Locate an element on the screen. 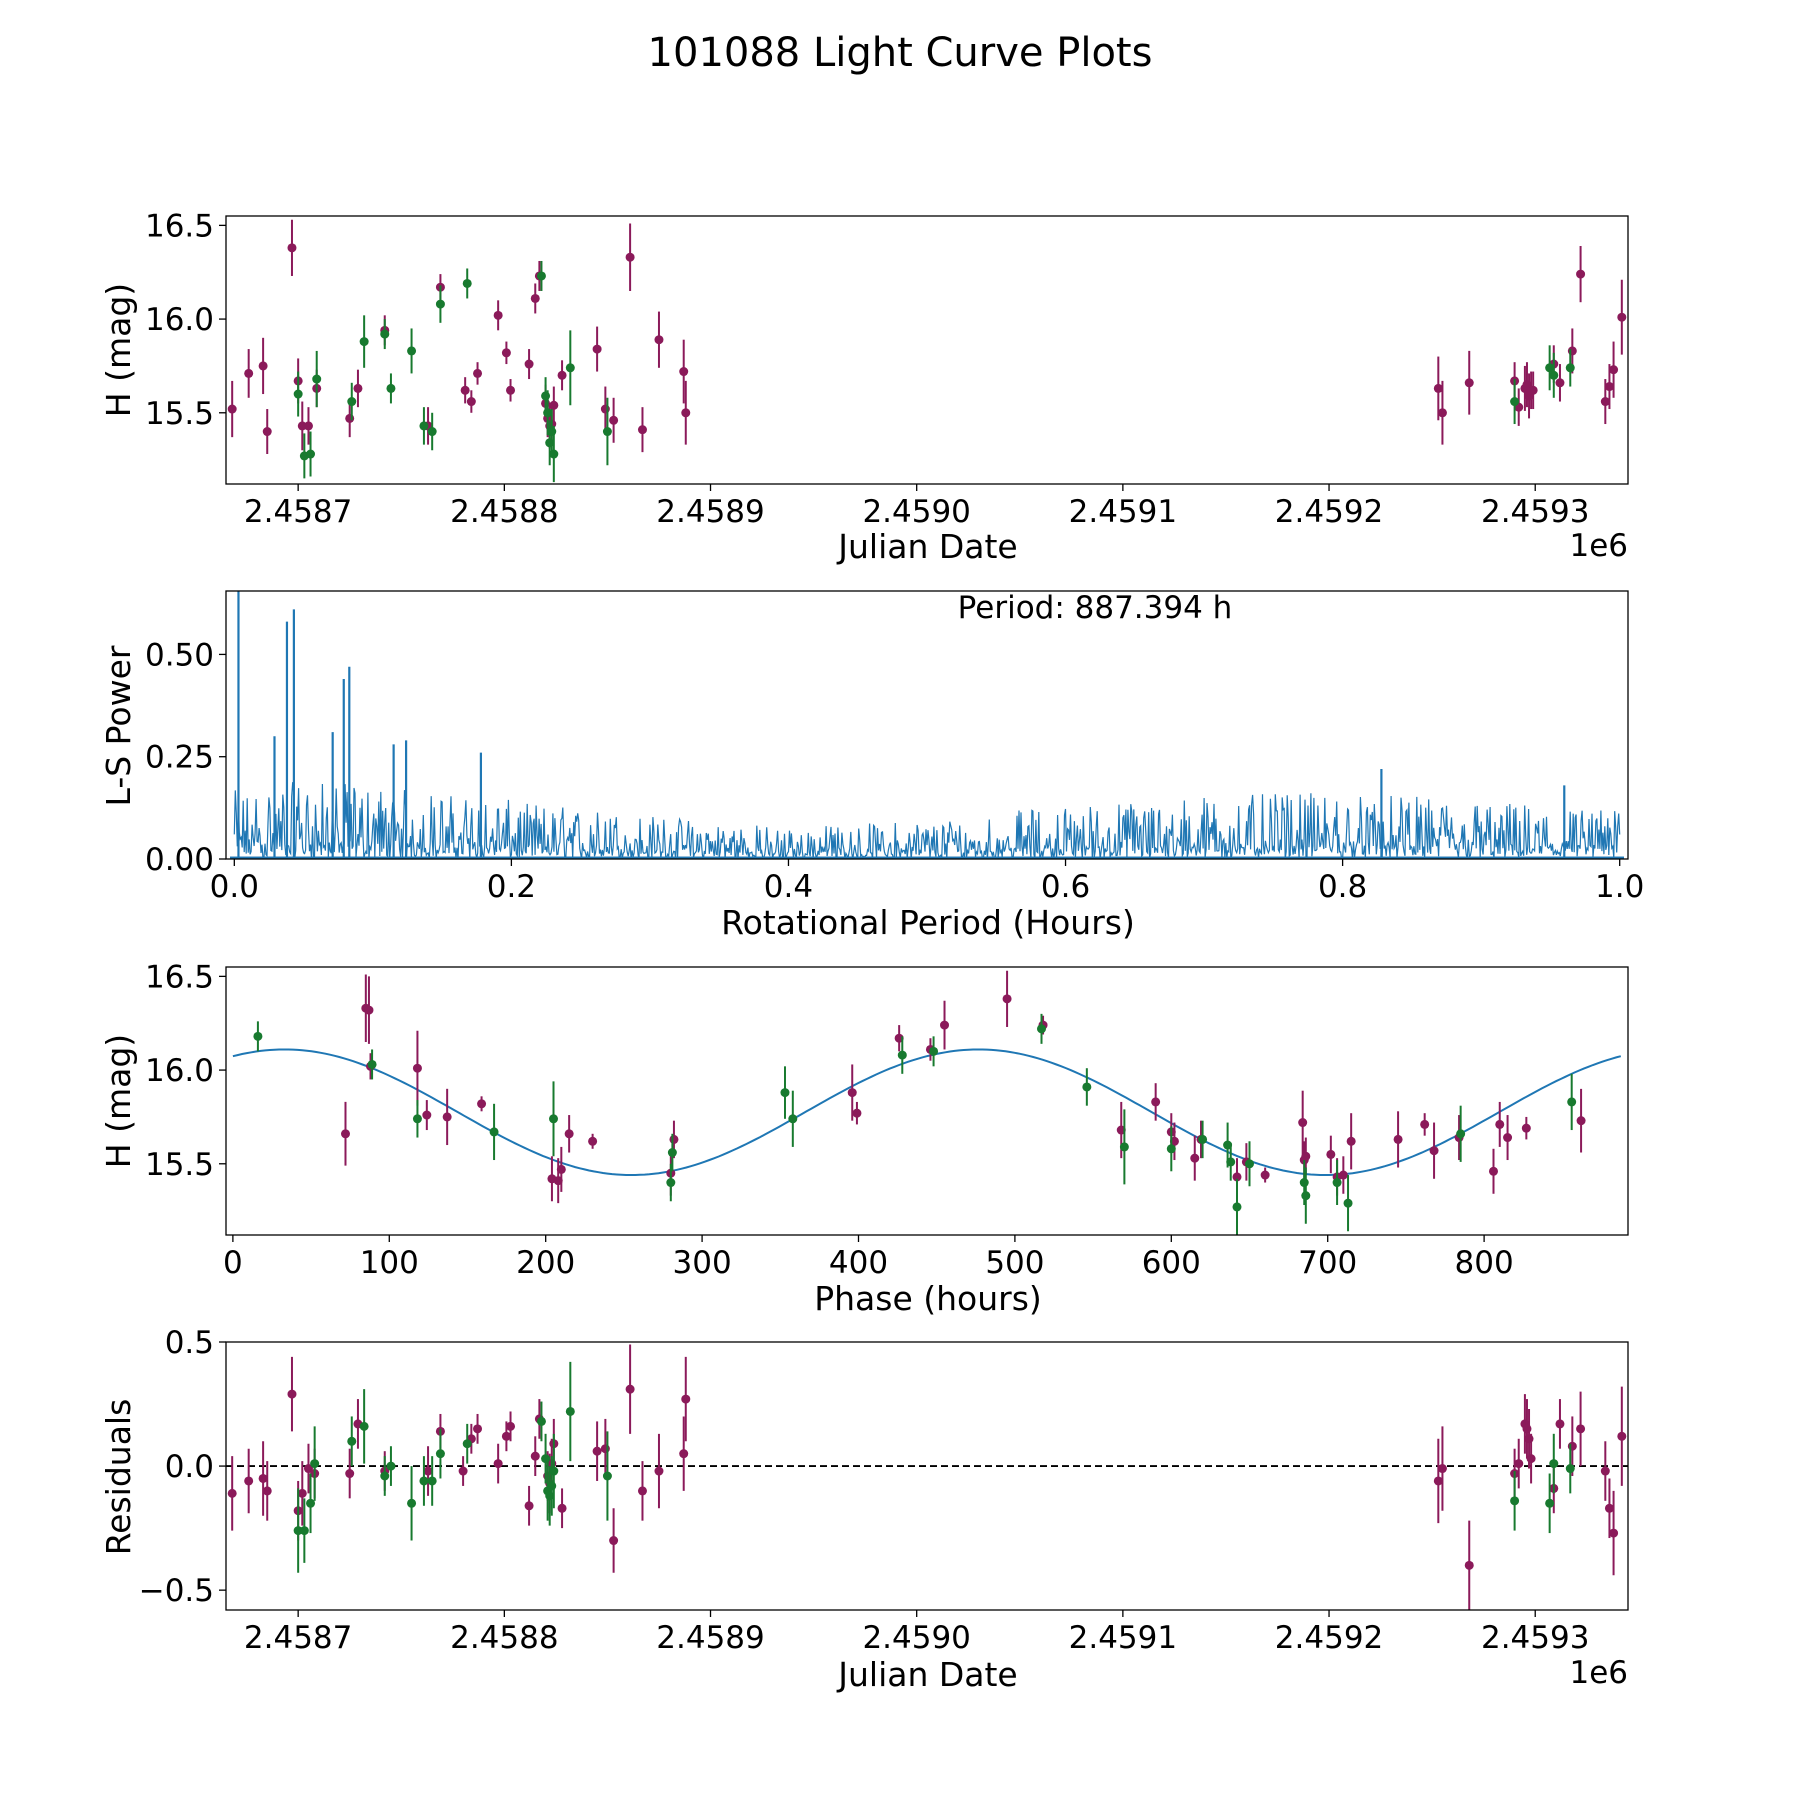 This screenshot has height=1800, width=1800. phased-xtick-label: 800 is located at coordinates (1484, 1263).